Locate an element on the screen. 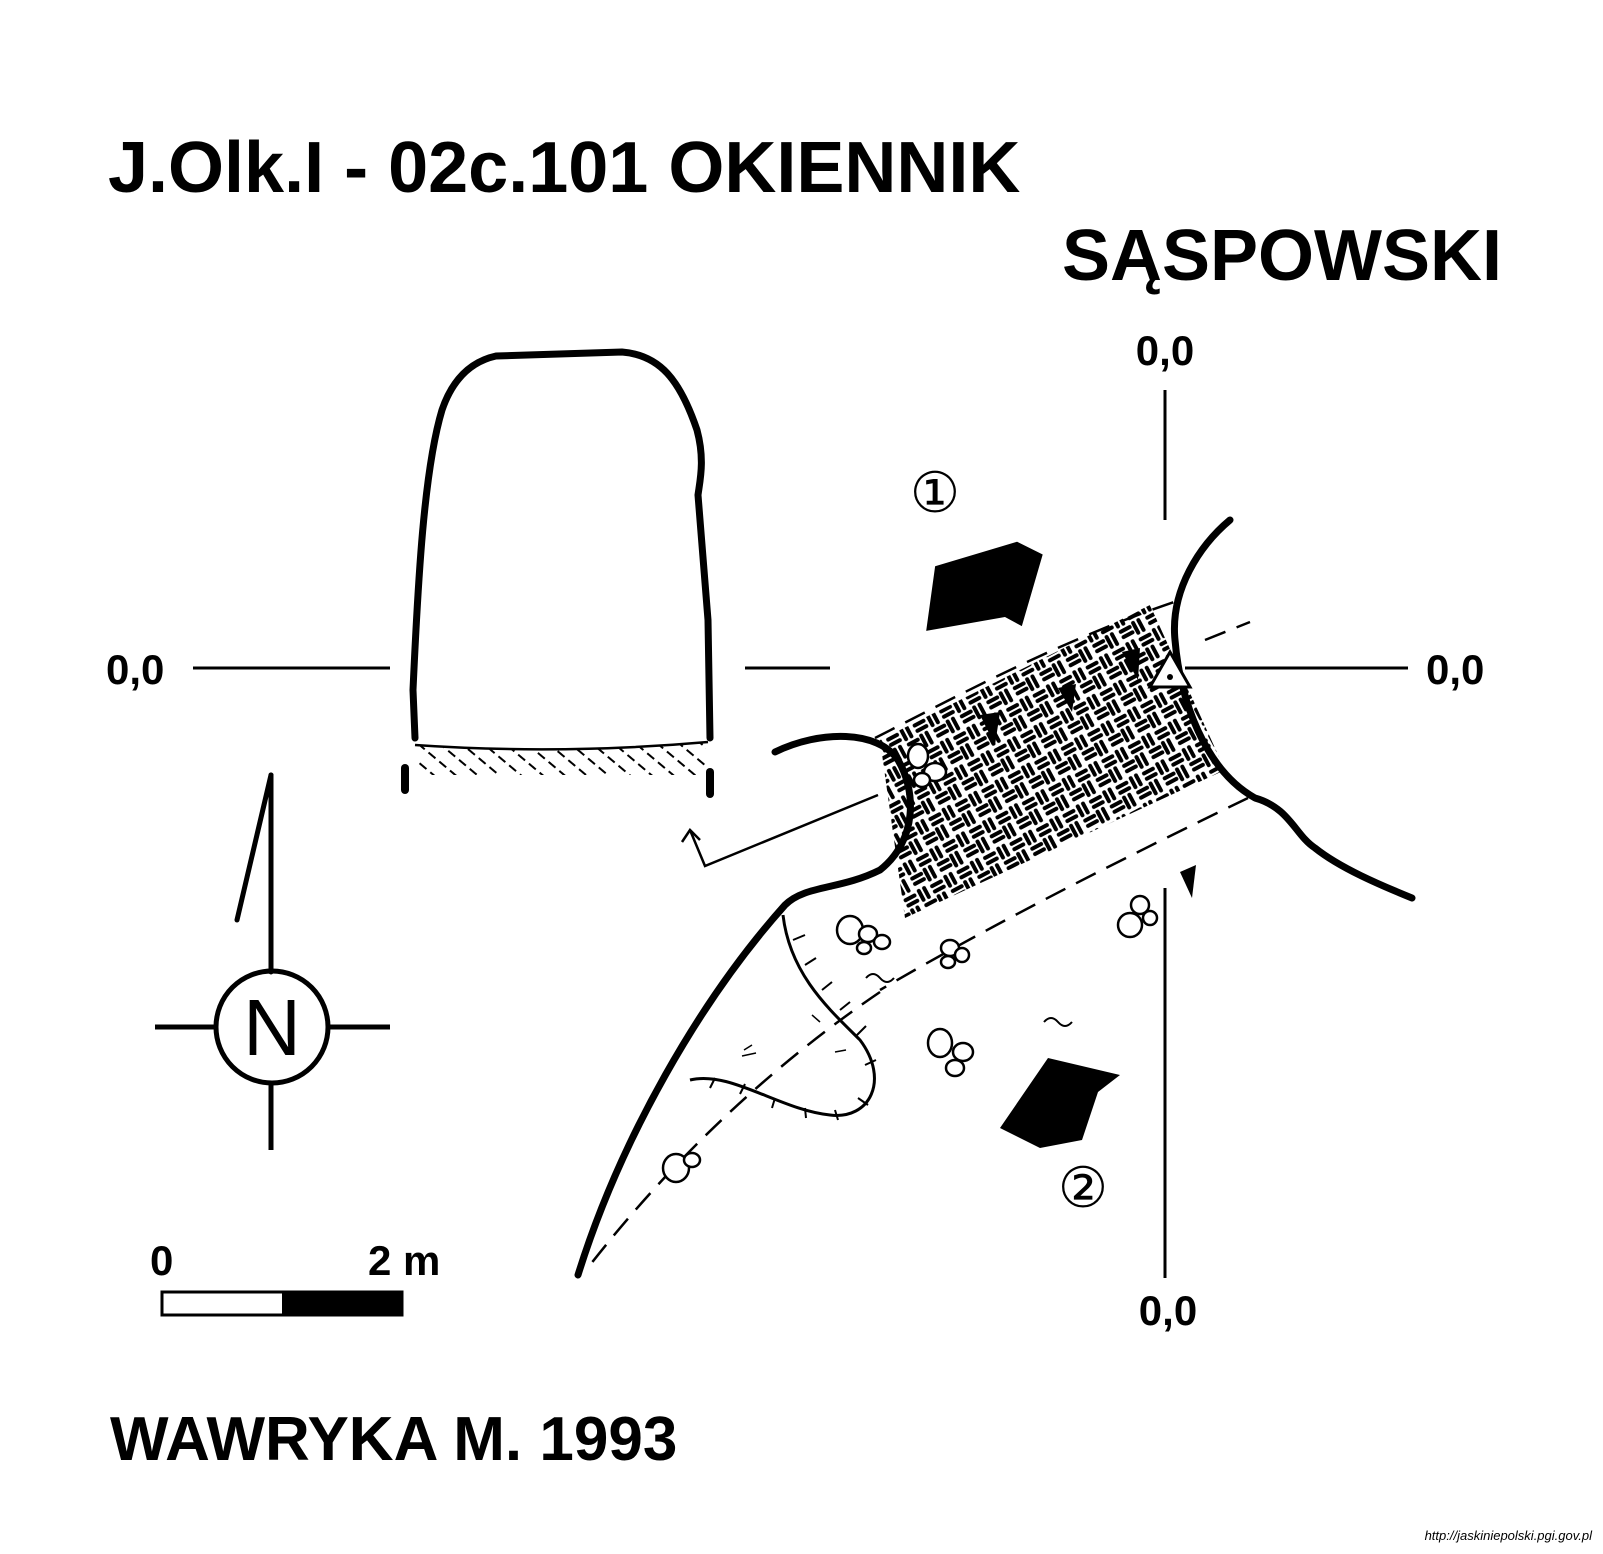  boulders is located at coordinates (910, 963).